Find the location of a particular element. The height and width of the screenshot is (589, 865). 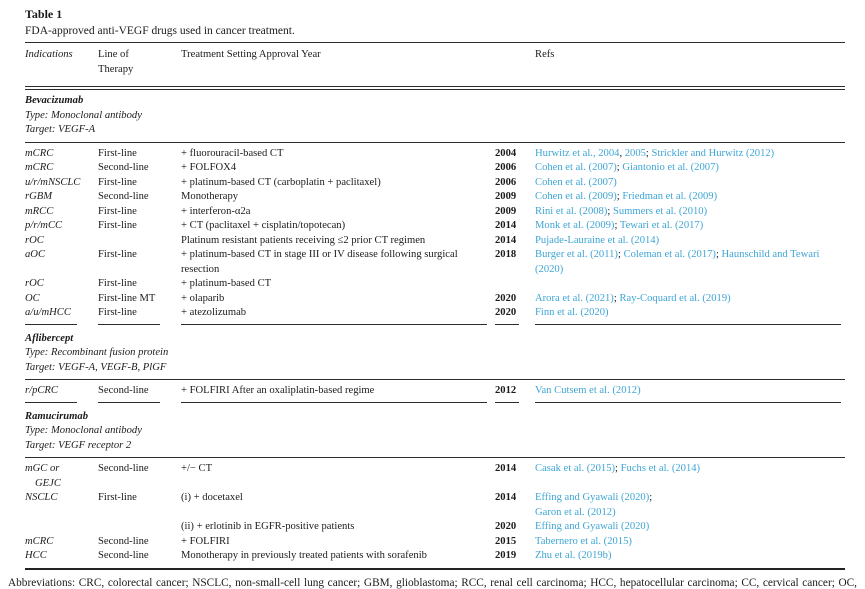

ref-link: Cohen et al. (2009) is located at coordinates (576, 196).